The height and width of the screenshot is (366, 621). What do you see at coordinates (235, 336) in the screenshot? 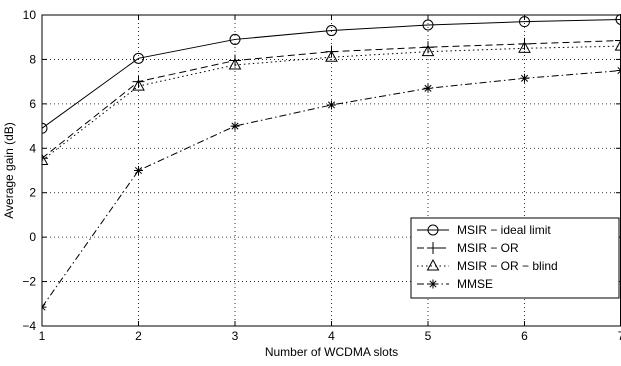
I see `x-tick-label: 3` at bounding box center [235, 336].